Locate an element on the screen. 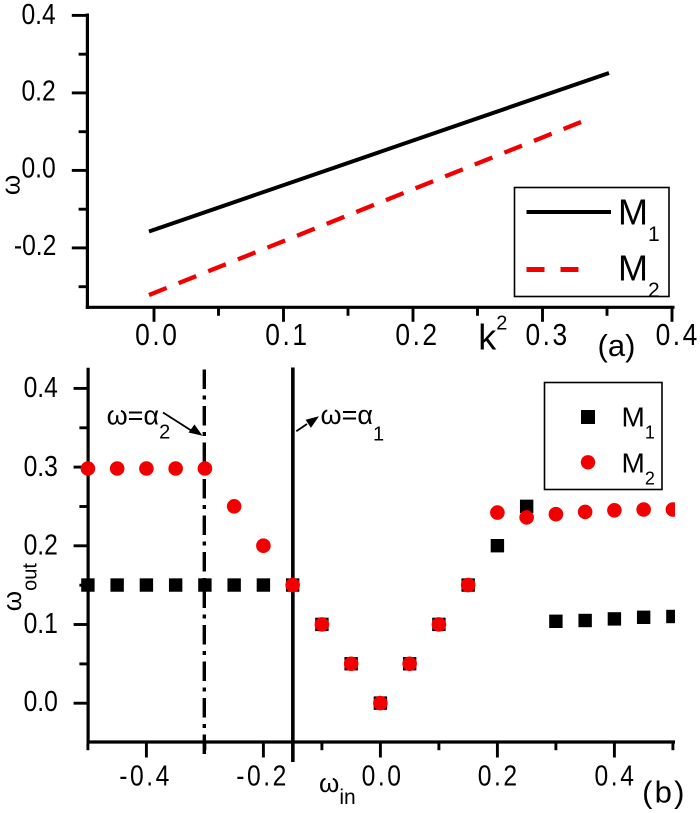 The width and height of the screenshot is (700, 813). svg-text: ω is located at coordinates (12, 185).